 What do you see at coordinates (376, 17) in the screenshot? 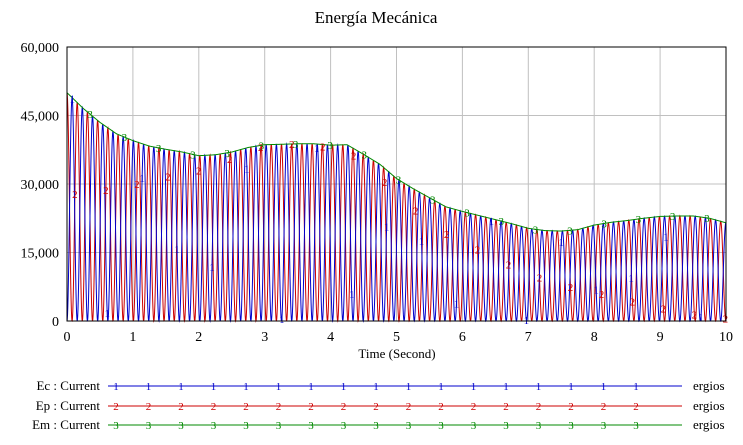
I see `chart-title: Energía Mecánica` at bounding box center [376, 17].